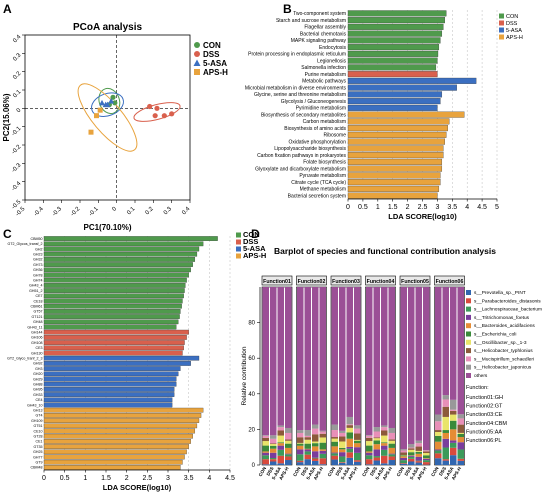  I want to click on lda-cazy-legend-label: CON, so click(251, 234).